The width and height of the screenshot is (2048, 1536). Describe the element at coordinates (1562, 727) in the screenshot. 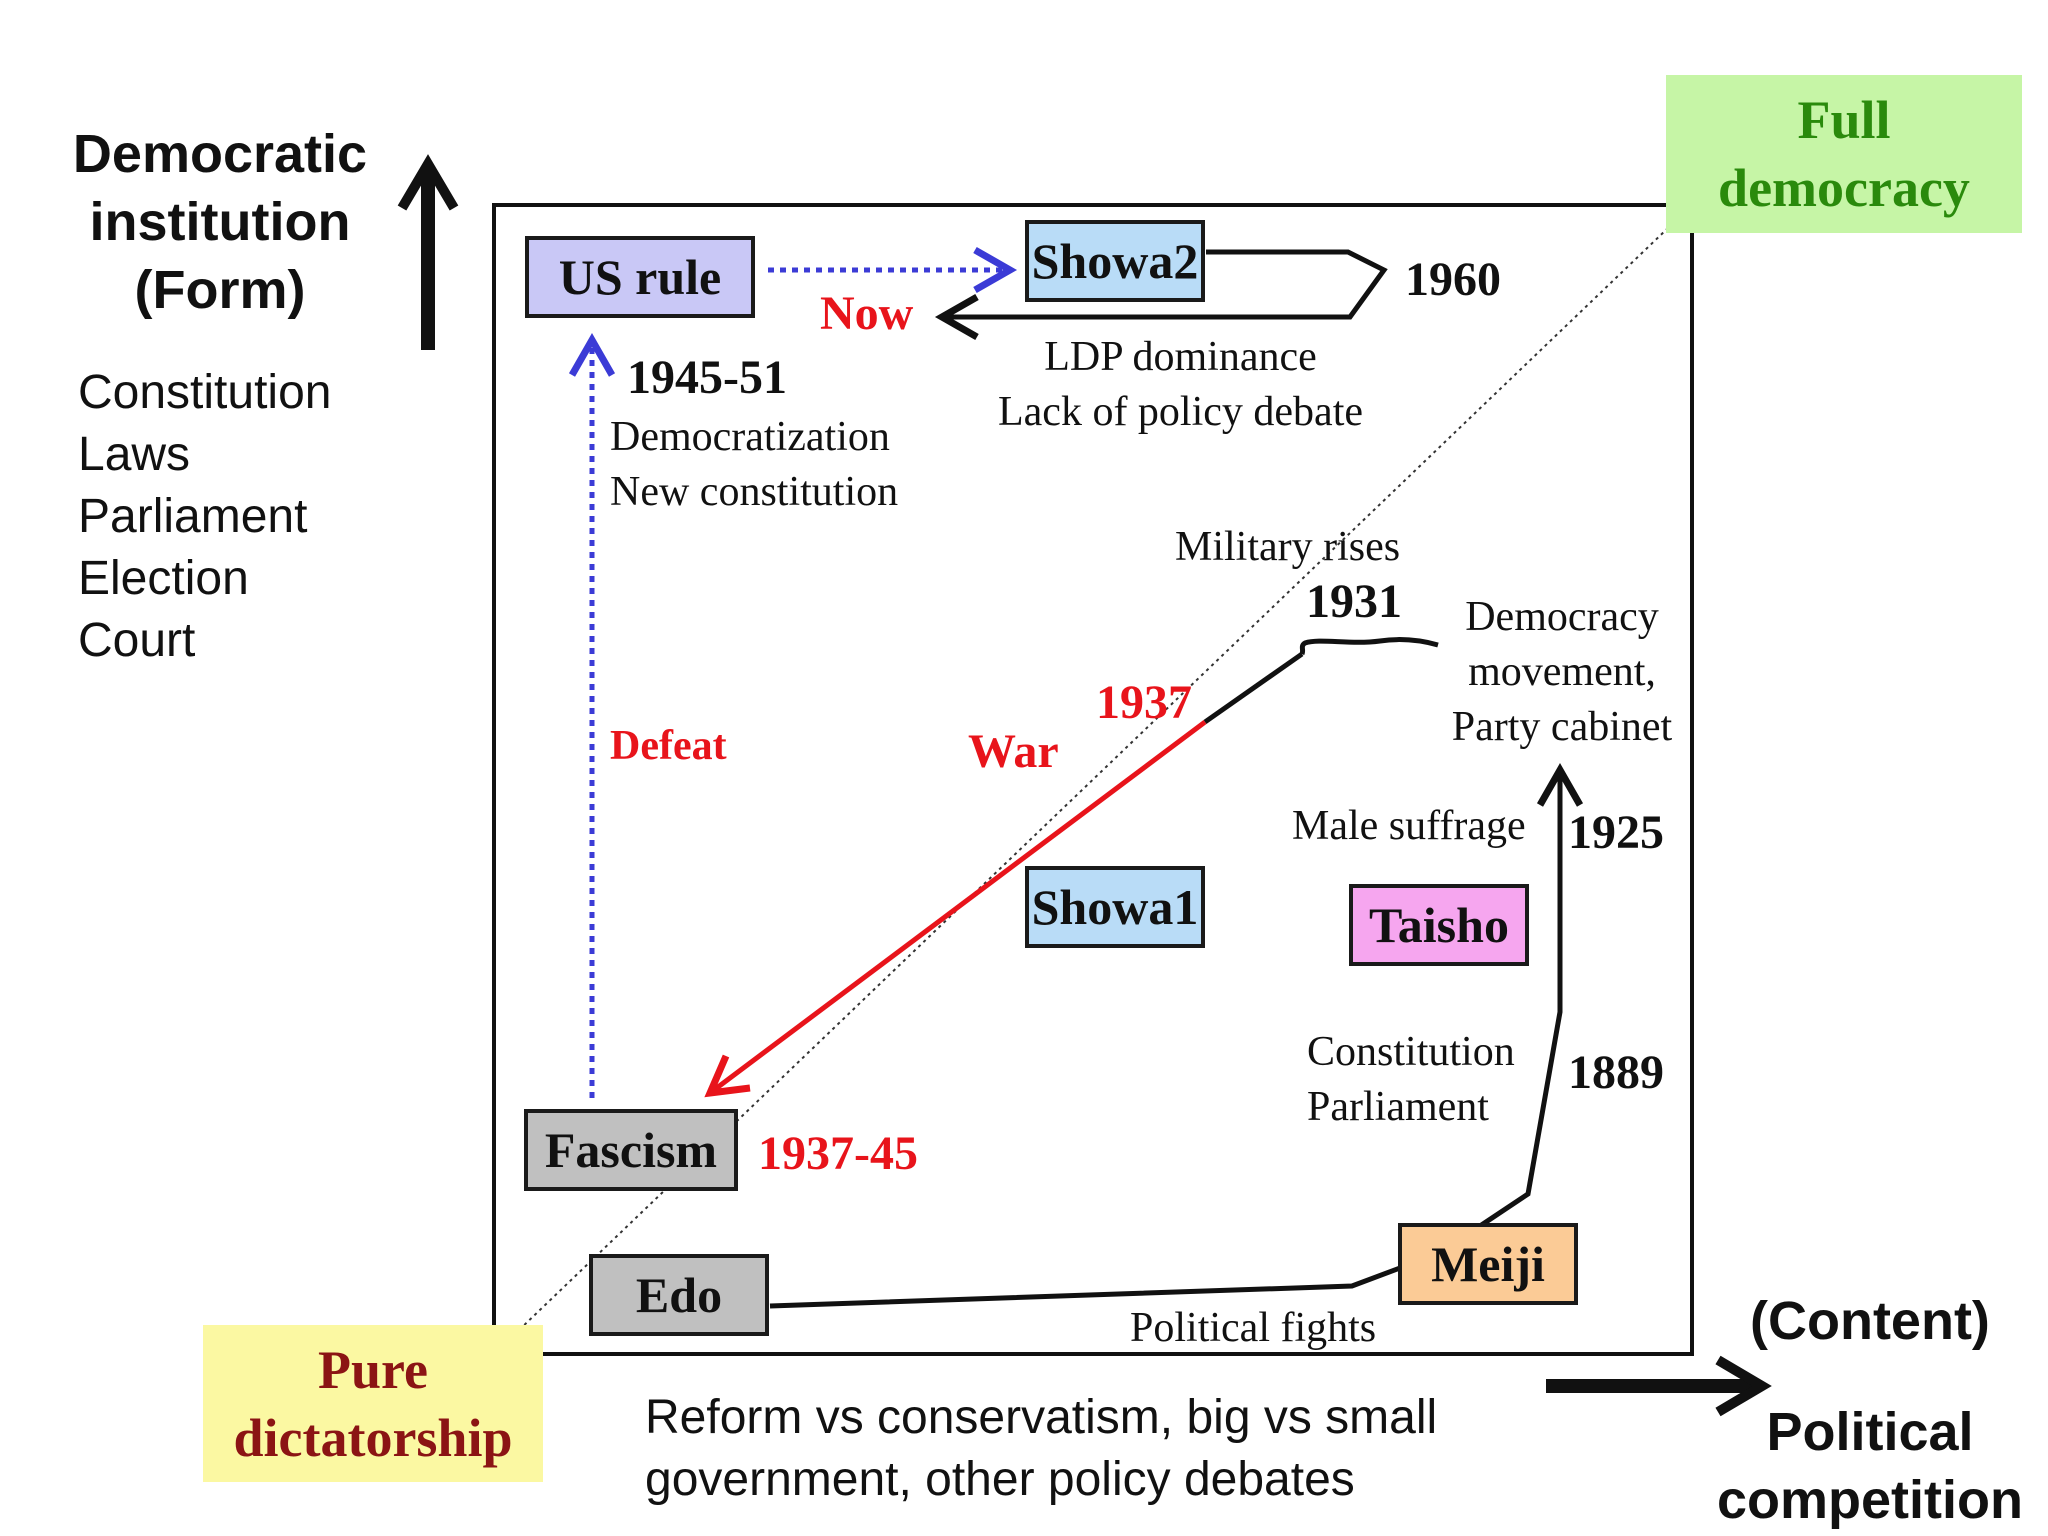

I see `democracy-movement-line: Party cabinet` at that location.